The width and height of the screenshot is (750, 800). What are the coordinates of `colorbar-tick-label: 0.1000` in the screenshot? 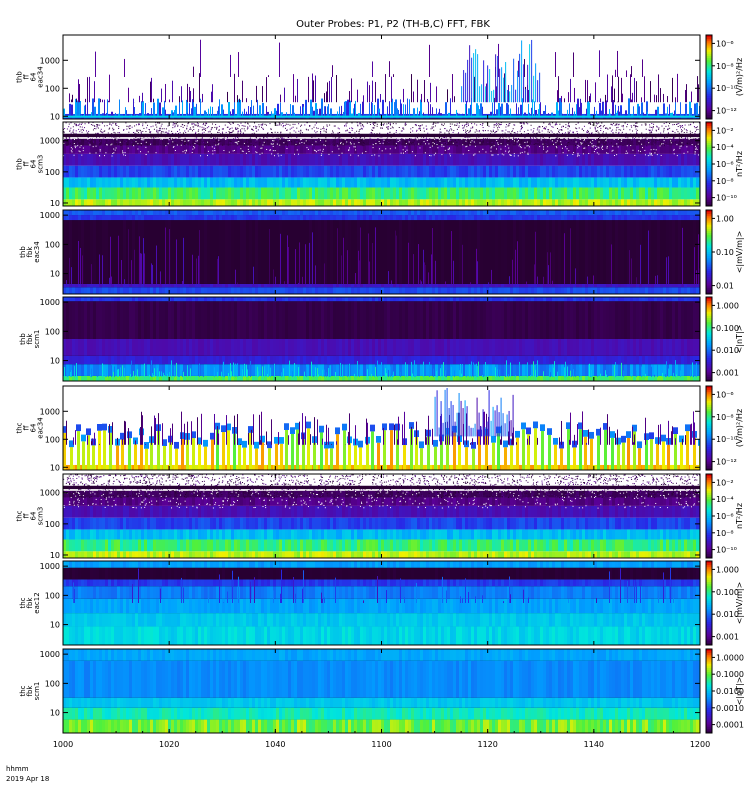 It's located at (730, 674).